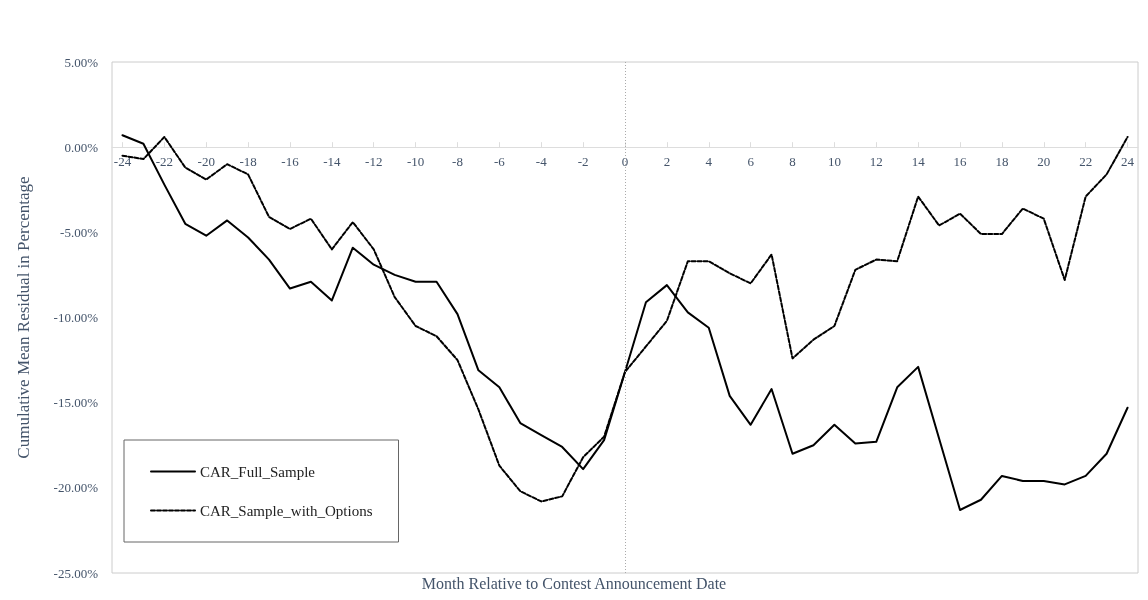 The width and height of the screenshot is (1148, 600). I want to click on x-tick-label: 14, so click(918, 162).